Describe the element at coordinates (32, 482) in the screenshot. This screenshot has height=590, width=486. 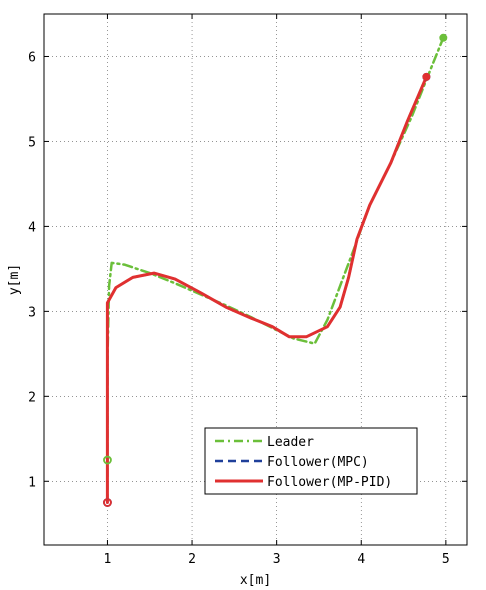
I see `y-tick-label: 1` at that location.